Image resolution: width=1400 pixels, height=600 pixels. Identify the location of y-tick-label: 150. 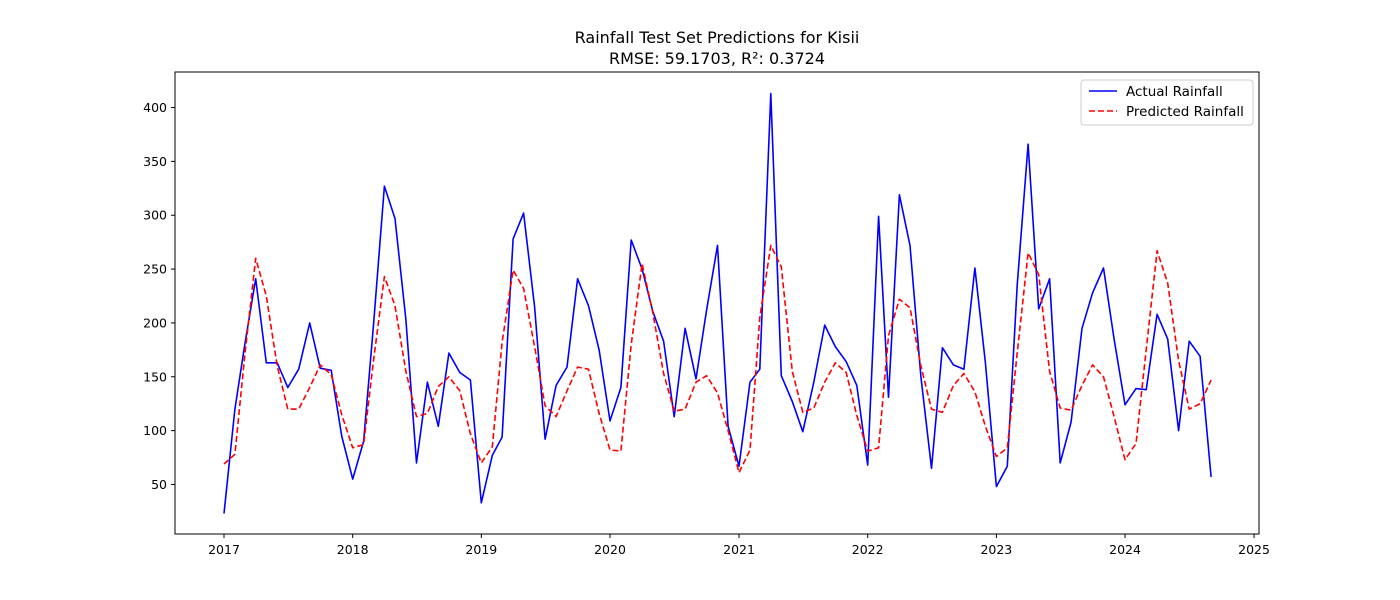
(155, 376).